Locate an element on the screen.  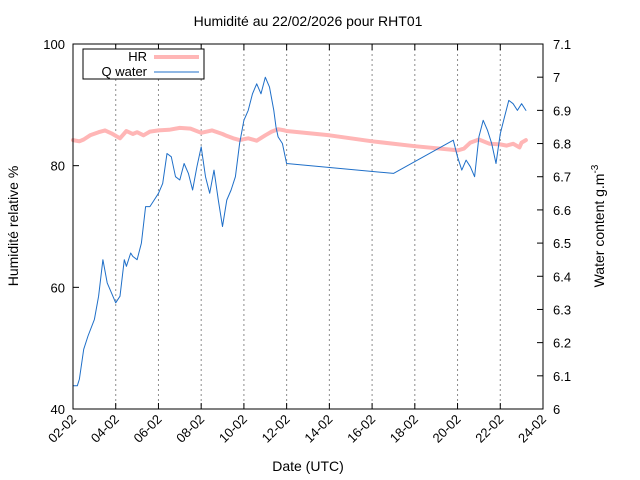
y2-tick-label: 7.1 is located at coordinates (562, 44).